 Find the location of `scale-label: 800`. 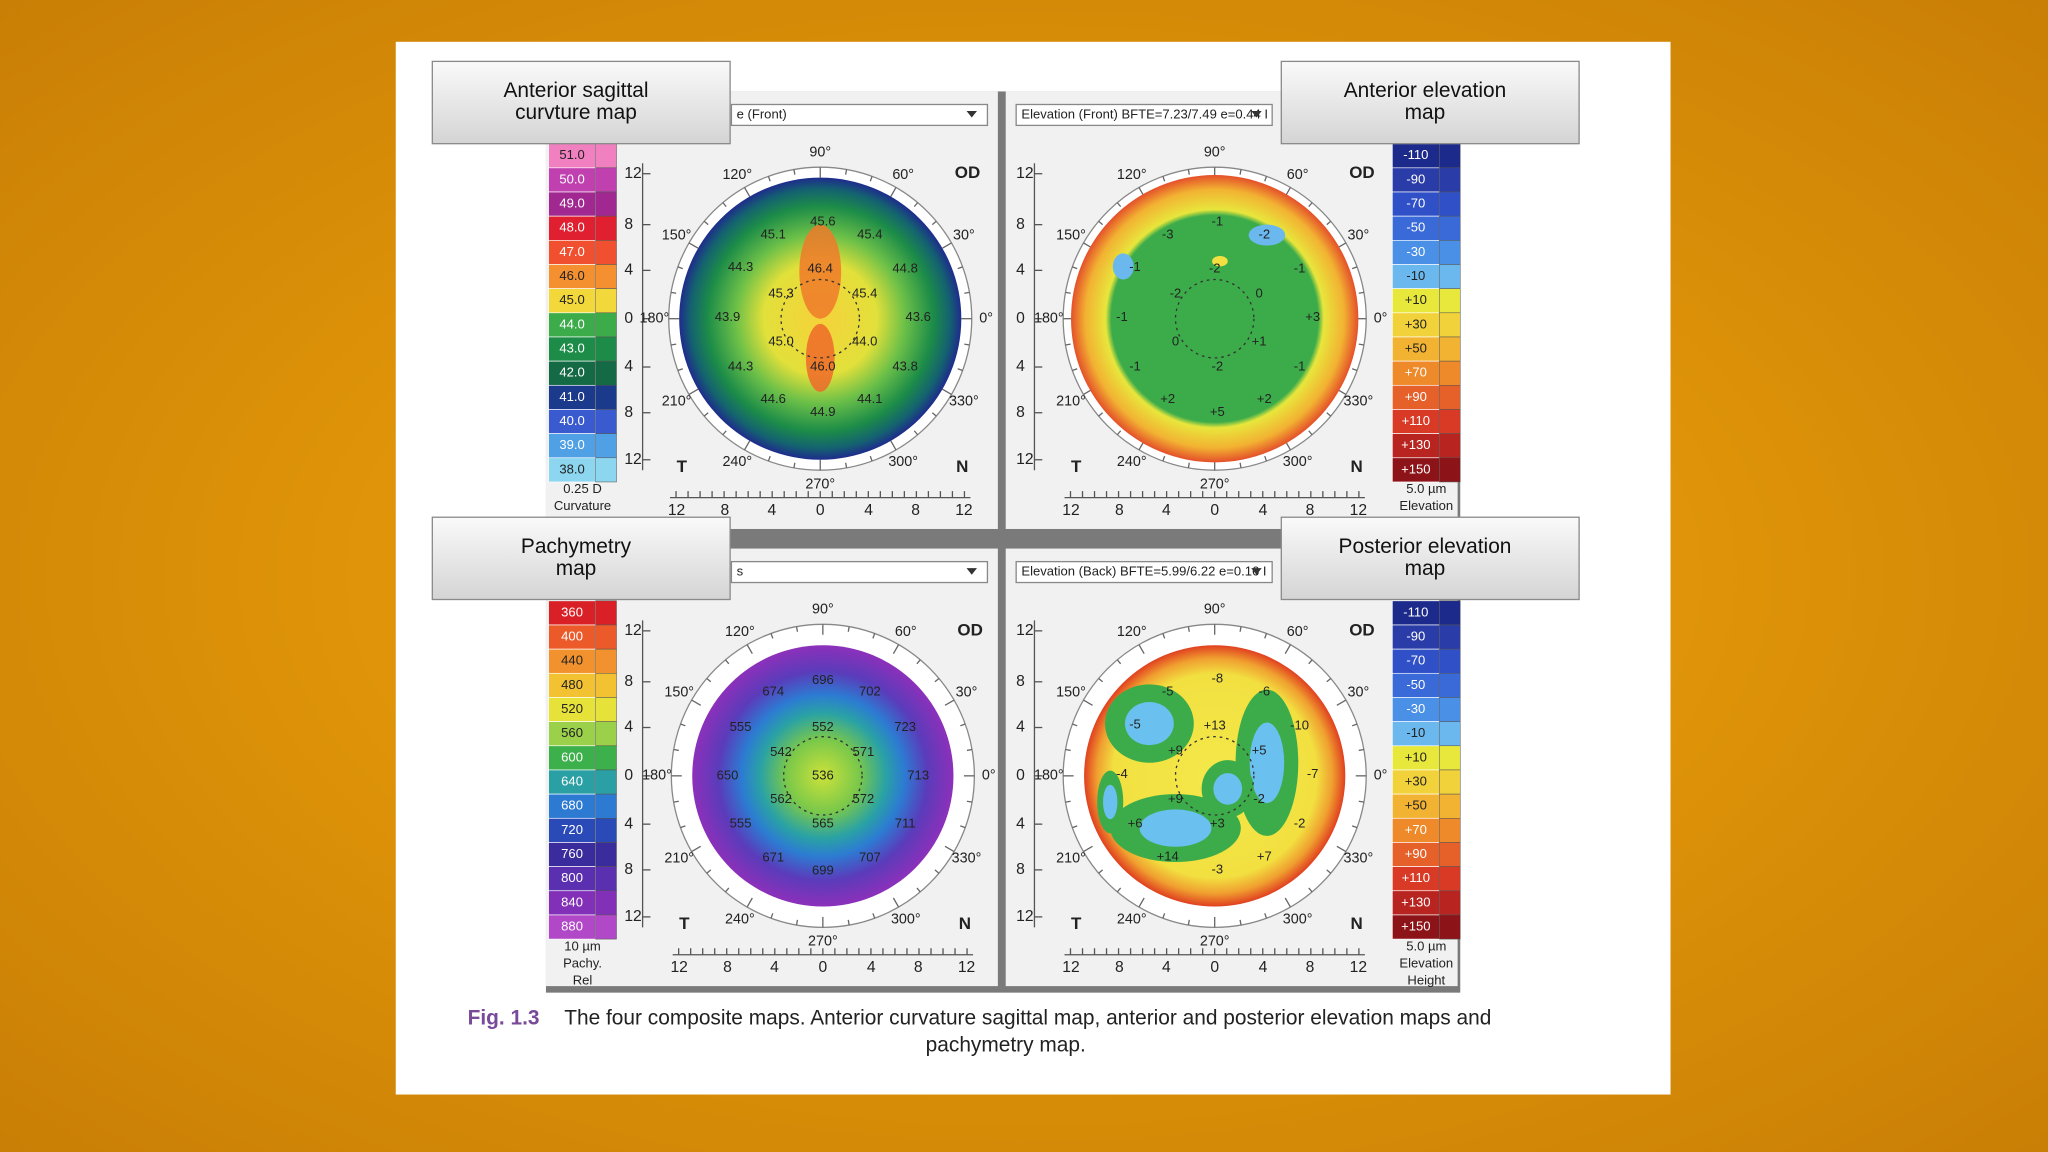

scale-label: 800 is located at coordinates (572, 877).